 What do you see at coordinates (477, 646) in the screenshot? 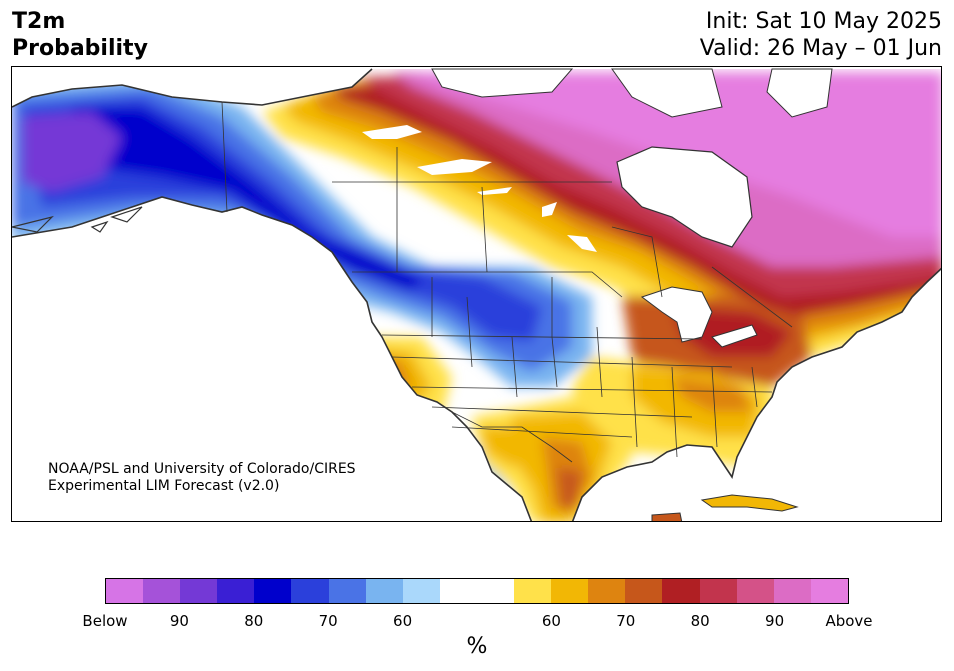
I see `colorbar-unit: %` at bounding box center [477, 646].